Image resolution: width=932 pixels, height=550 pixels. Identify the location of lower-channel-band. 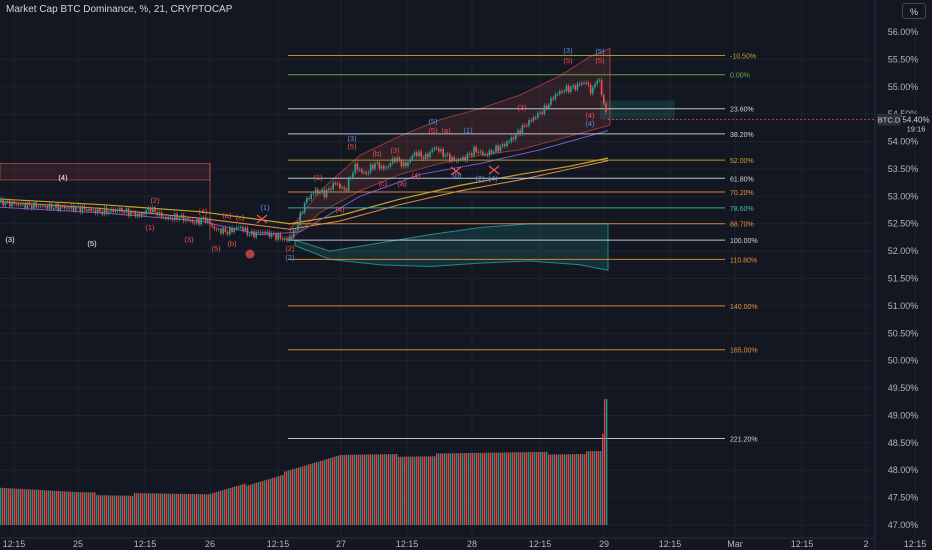
(451, 247).